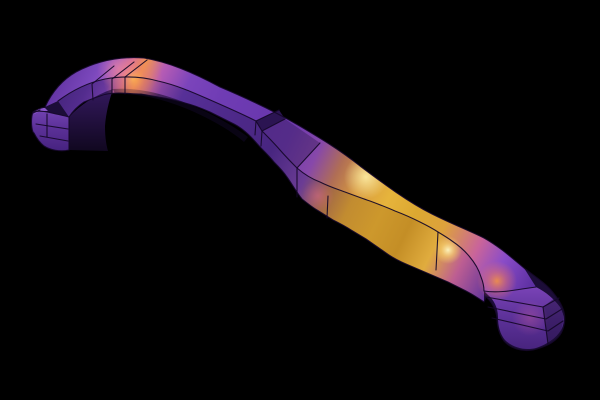  I want to click on parting-line-step-exit, so click(308, 170).